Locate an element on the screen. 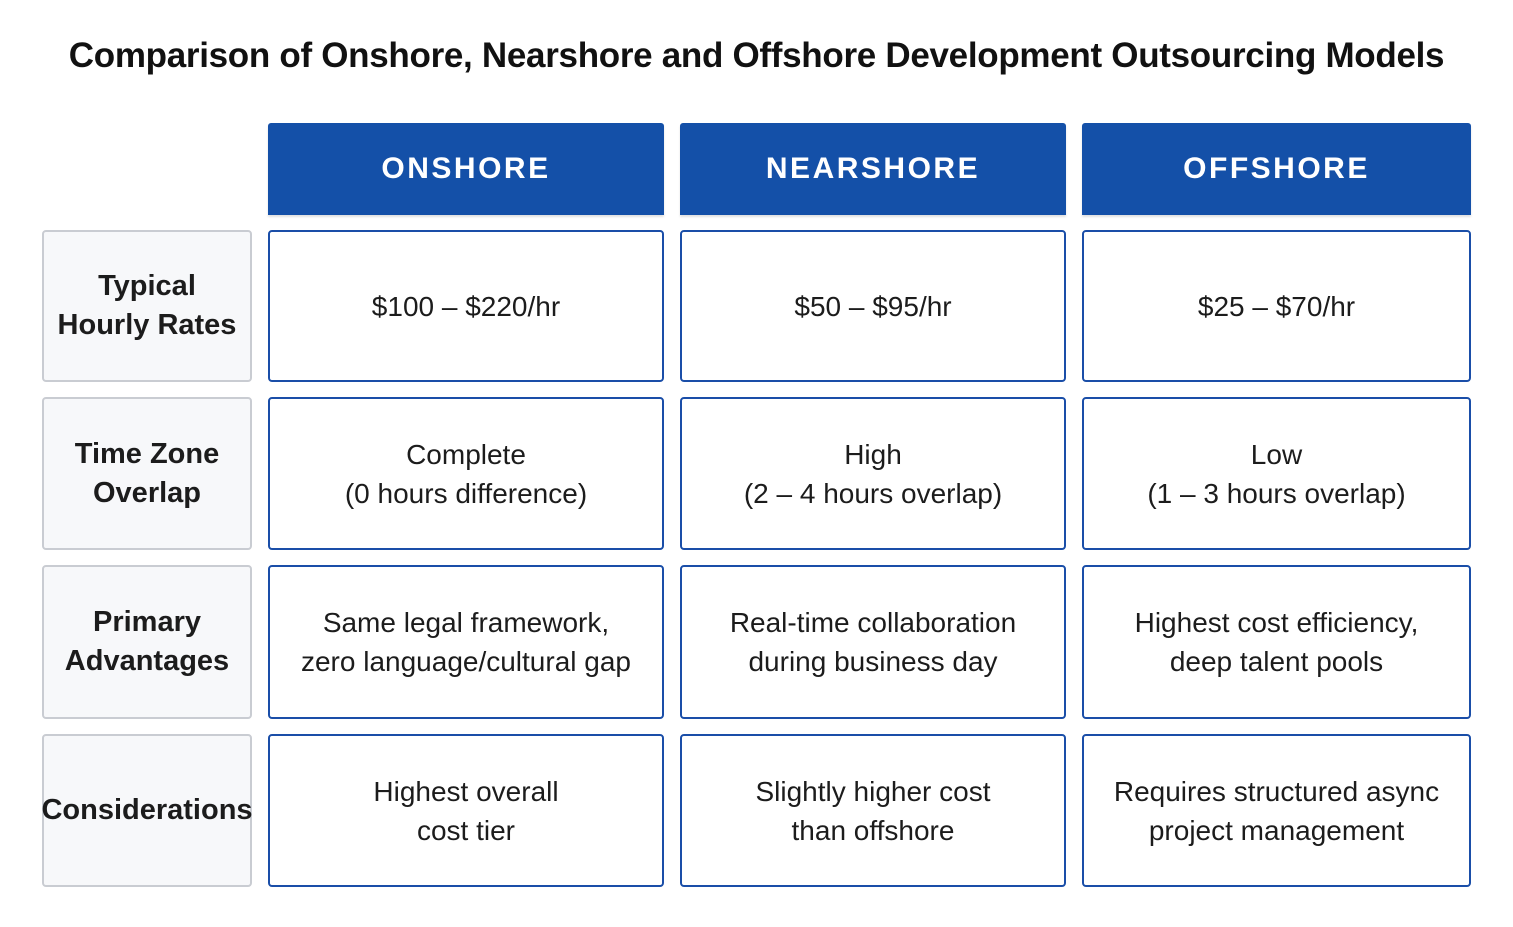 The height and width of the screenshot is (927, 1513). row-label-text: Time Zone Overlap is located at coordinates (147, 473).